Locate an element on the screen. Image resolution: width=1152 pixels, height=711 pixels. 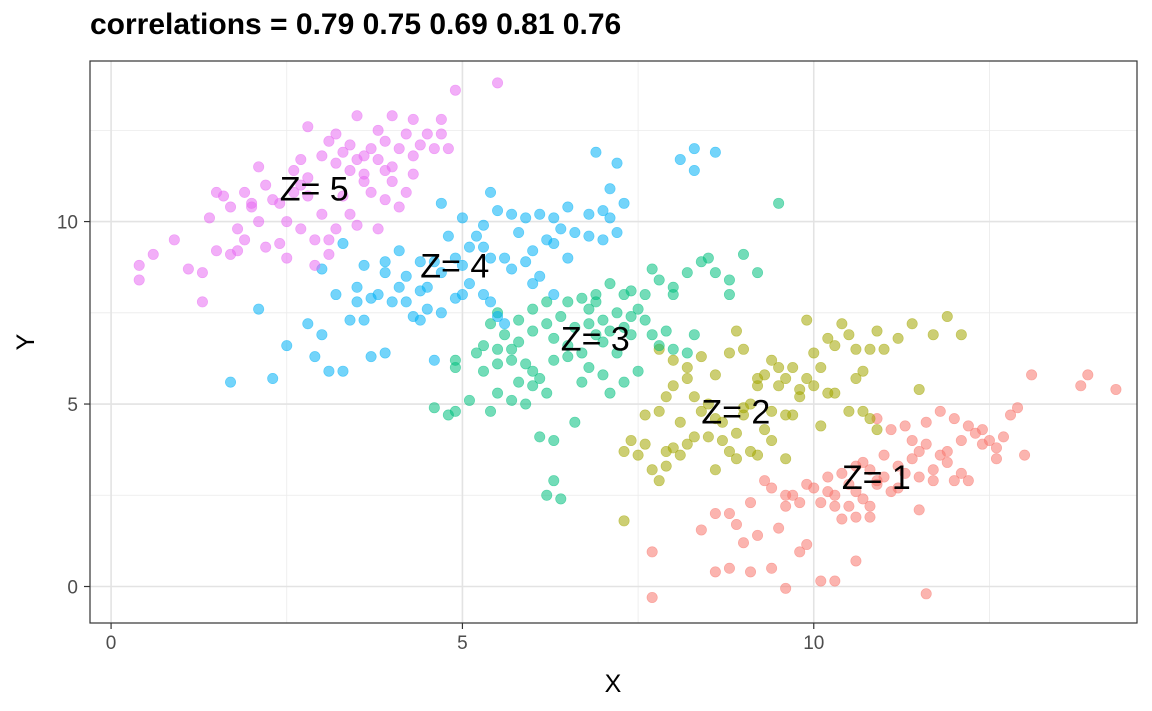
group-label: Z= 5 is located at coordinates (314, 190).